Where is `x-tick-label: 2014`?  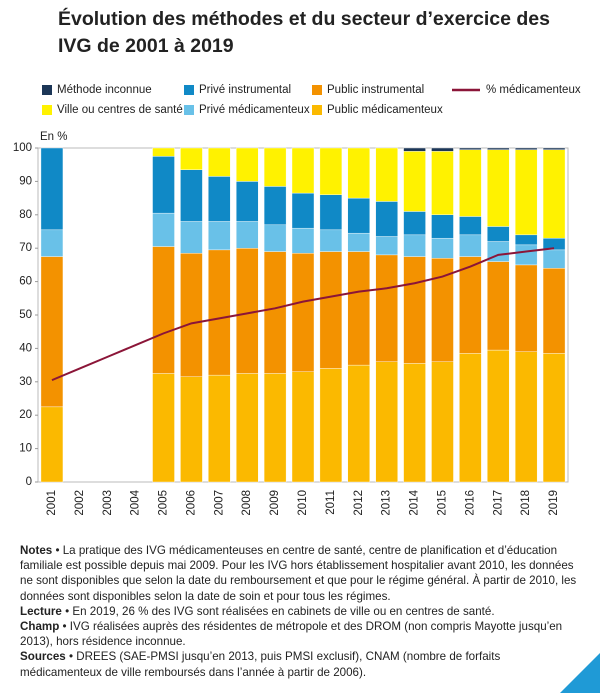
x-tick-label: 2014 is located at coordinates (415, 502).